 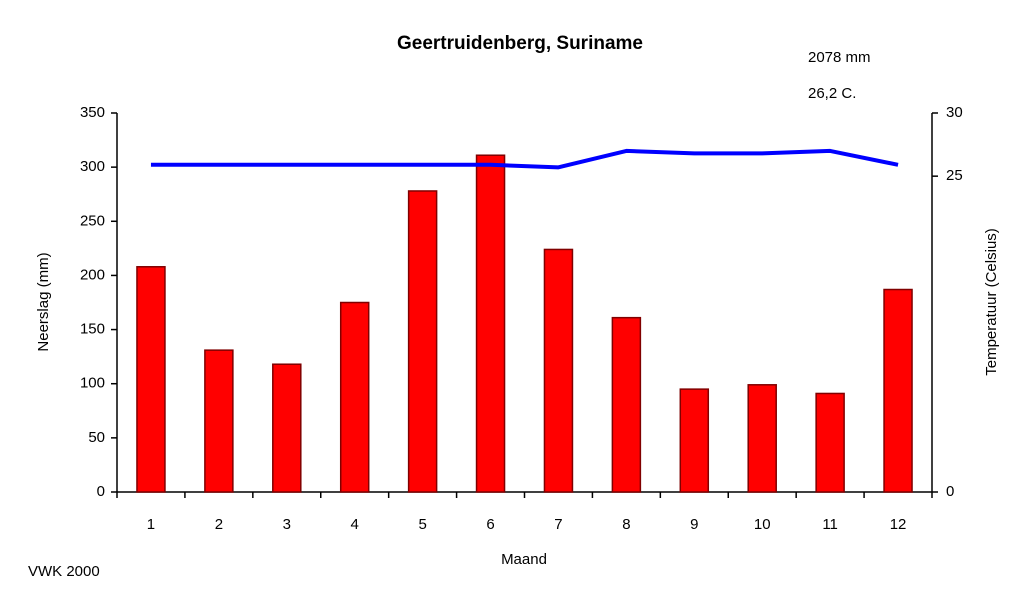 What do you see at coordinates (832, 93) in the screenshot?
I see `annotation: 26,2 C.` at bounding box center [832, 93].